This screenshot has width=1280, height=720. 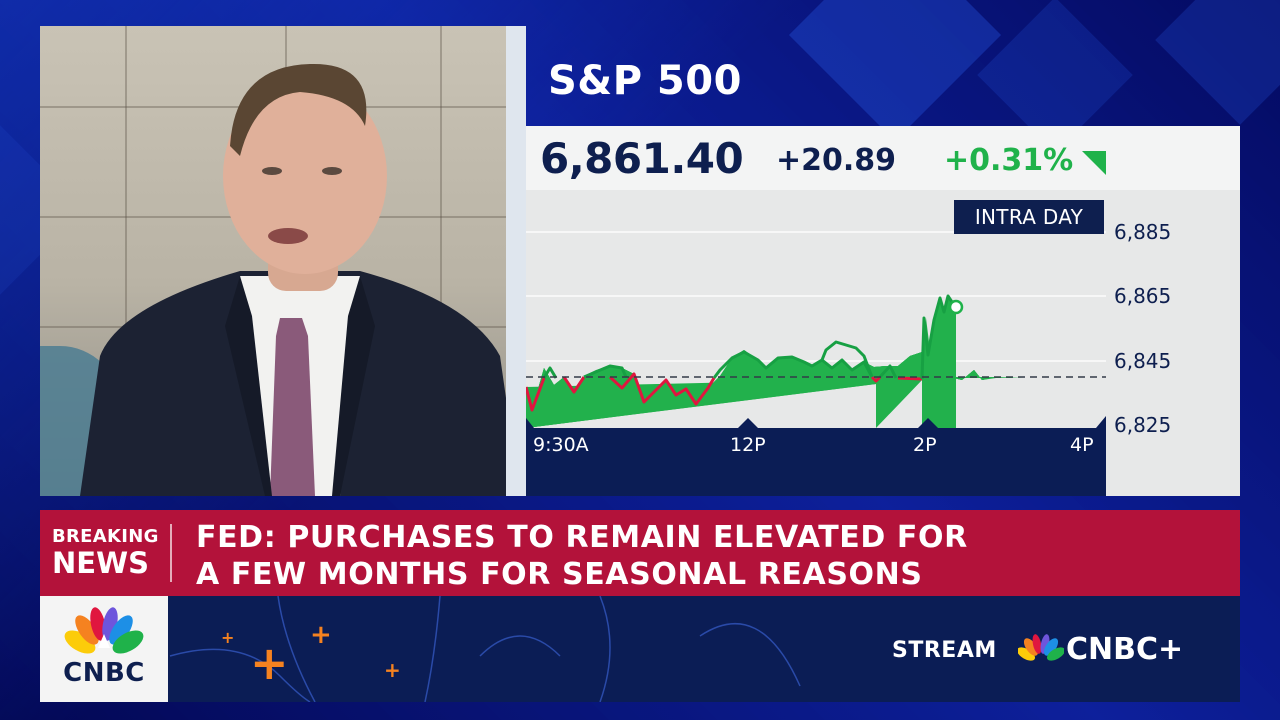 I want to click on ticker-price: 6,861.40, so click(x=642, y=158).